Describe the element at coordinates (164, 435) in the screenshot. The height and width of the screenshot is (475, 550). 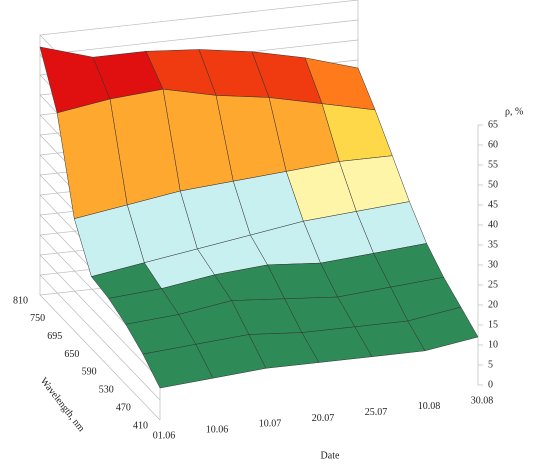
I see `x-tick-label: 01.06` at that location.